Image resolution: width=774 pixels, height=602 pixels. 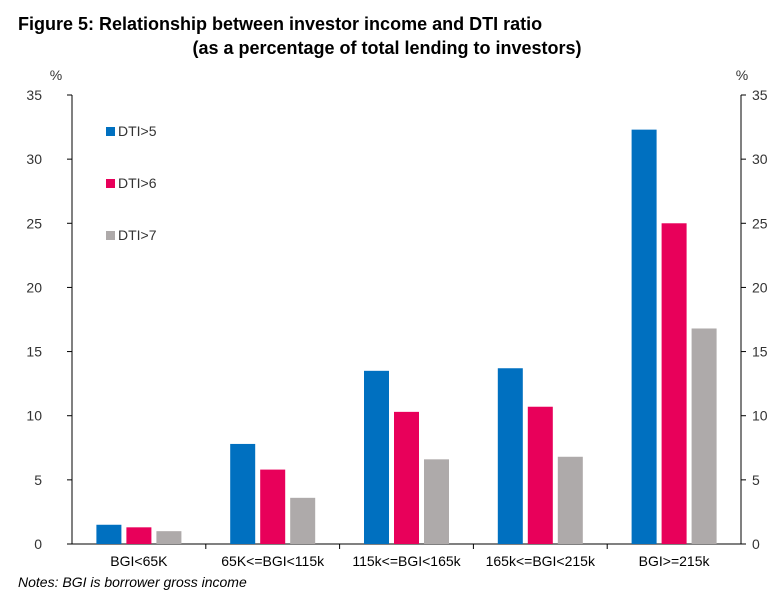 I want to click on left-tick-label: 35, so click(x=34, y=95).